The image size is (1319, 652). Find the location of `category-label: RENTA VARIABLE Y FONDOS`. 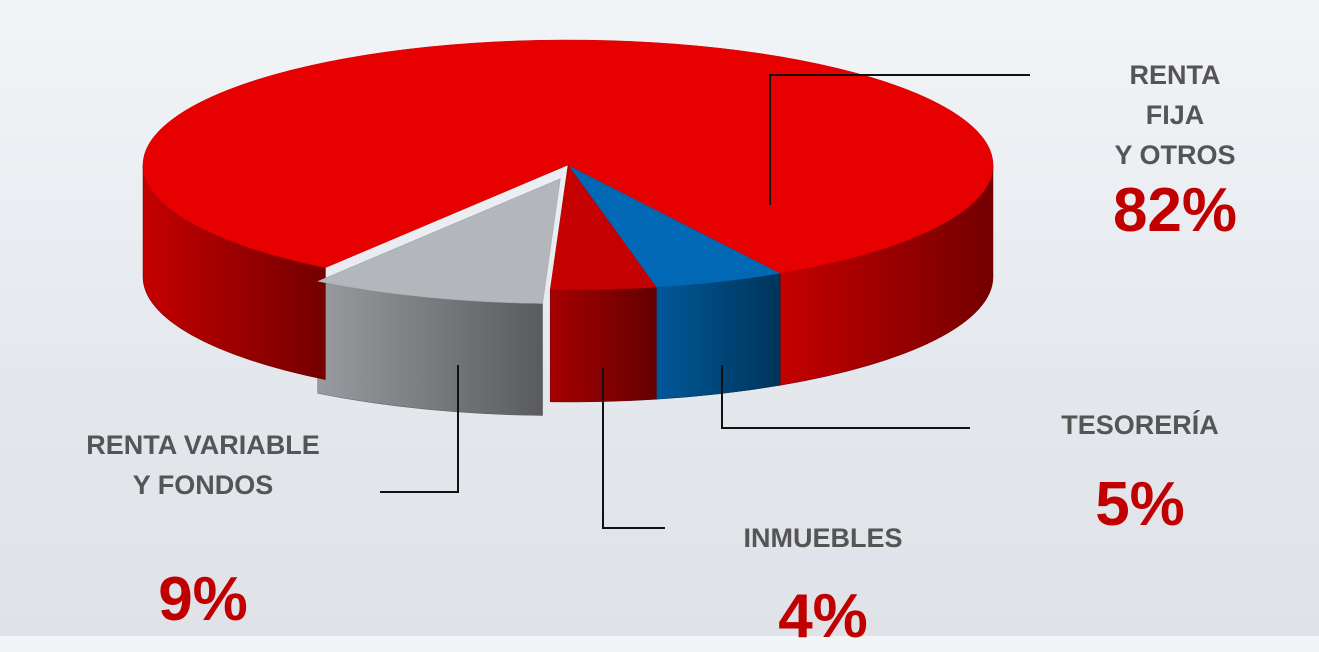

category-label: RENTA VARIABLE Y FONDOS is located at coordinates (203, 465).